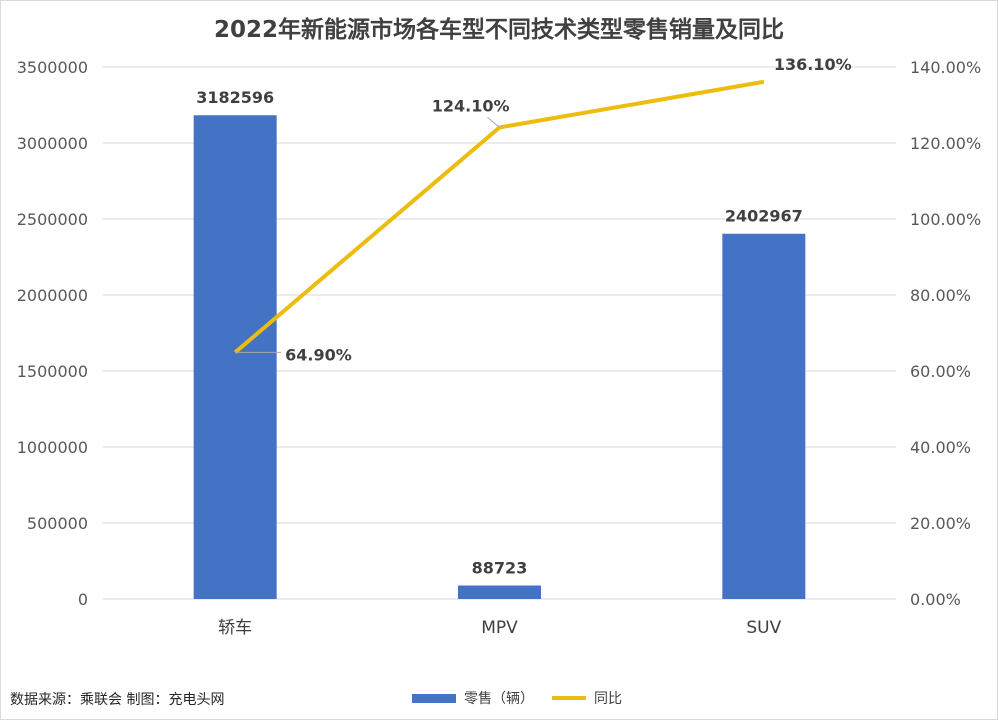 The height and width of the screenshot is (720, 998). I want to click on y-right-tick-label: 140.00%, so click(945, 67).